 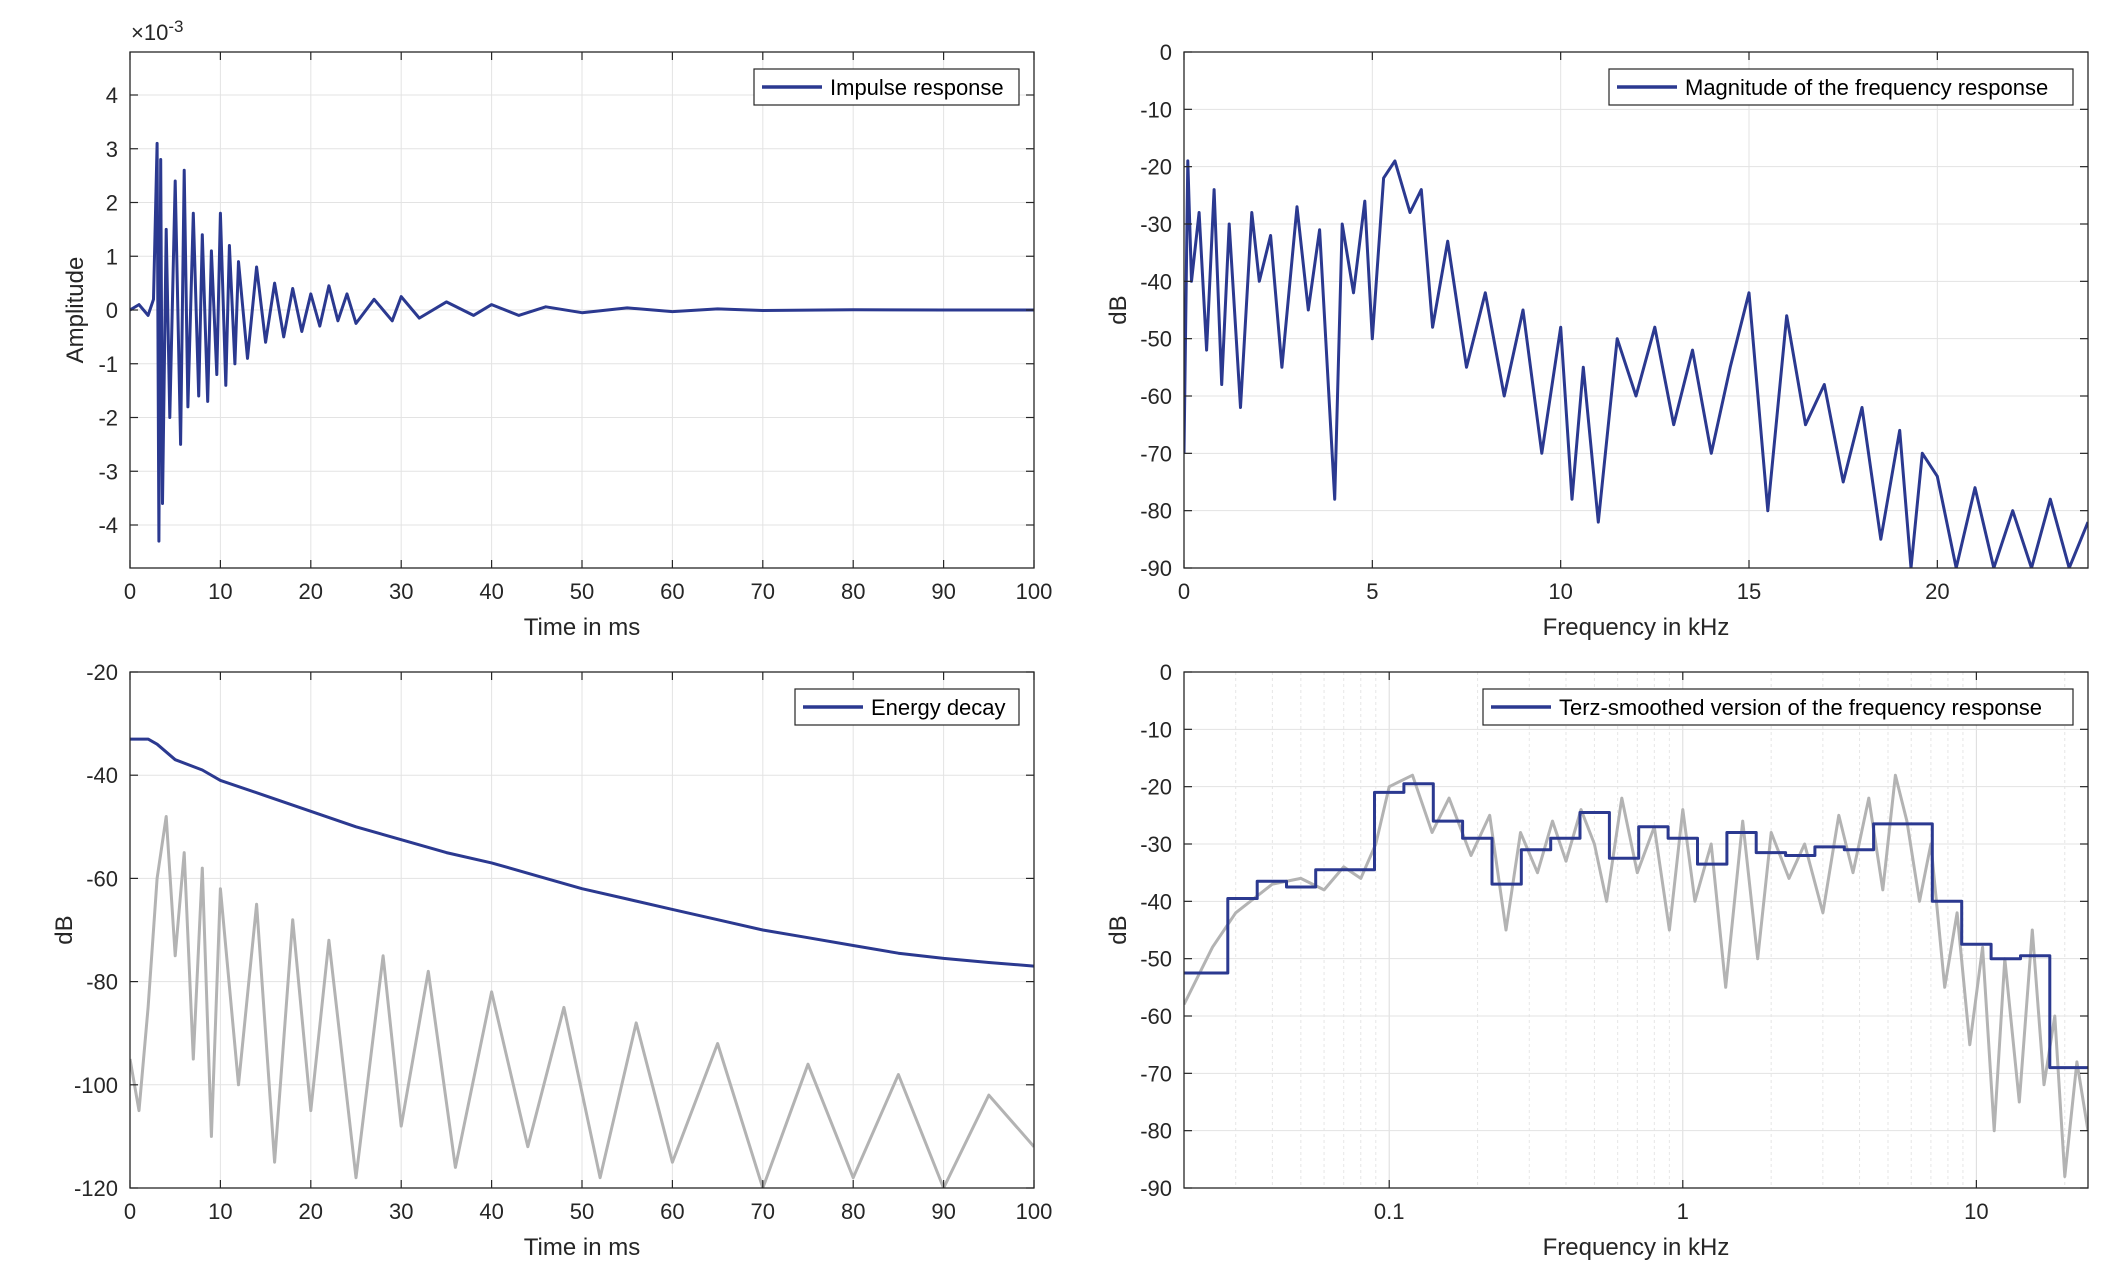 What do you see at coordinates (108, 418) in the screenshot?
I see `y-tick-label: -2` at bounding box center [108, 418].